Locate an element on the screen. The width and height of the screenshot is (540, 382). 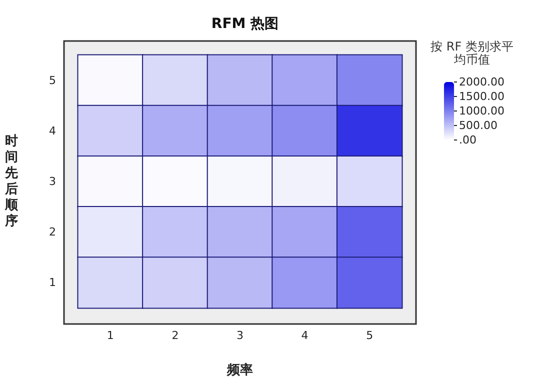
y-tick-label: 5 is located at coordinates (52, 80).